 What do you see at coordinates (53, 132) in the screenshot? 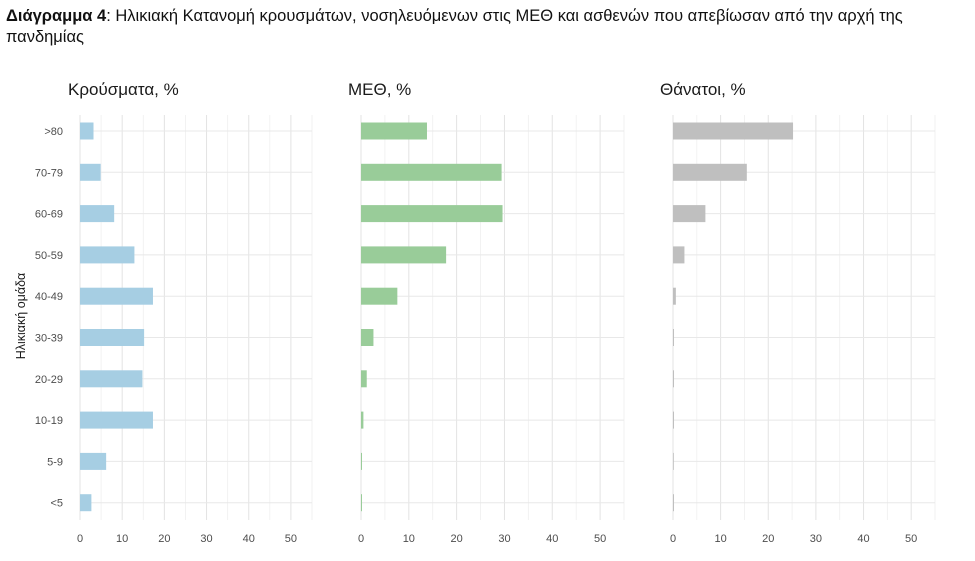
I see `y-tick-label: >80` at bounding box center [53, 132].